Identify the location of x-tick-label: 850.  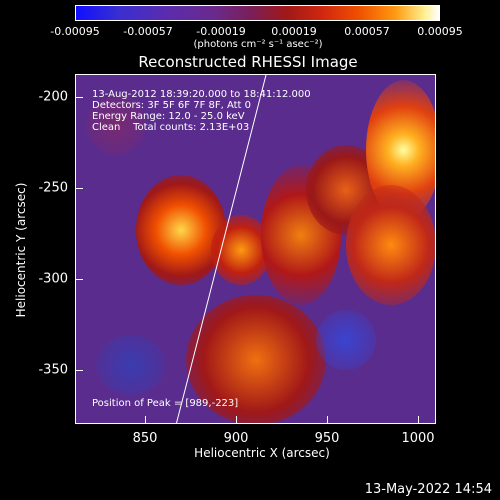
(145, 438).